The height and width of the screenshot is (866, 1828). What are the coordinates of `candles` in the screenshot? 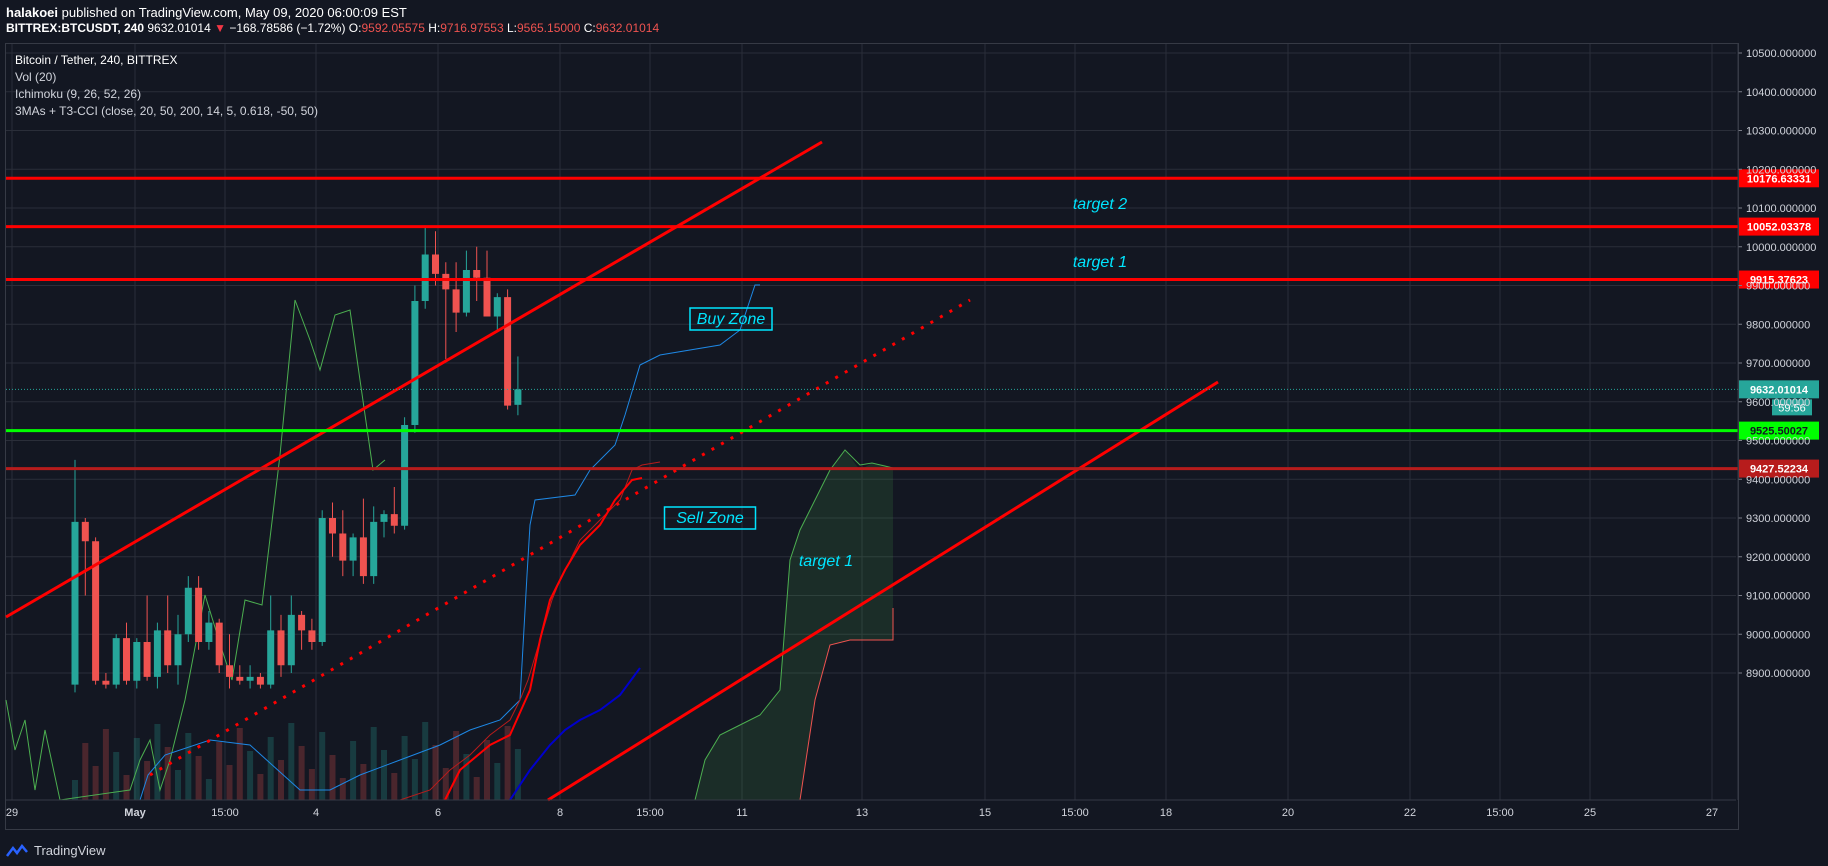 It's located at (296, 460).